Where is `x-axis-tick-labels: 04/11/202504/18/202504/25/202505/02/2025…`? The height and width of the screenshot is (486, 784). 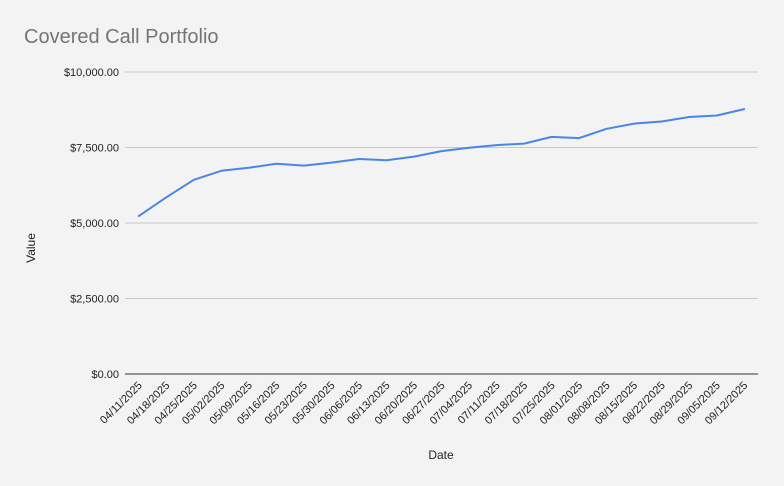
x-axis-tick-labels: 04/11/202504/18/202504/25/202505/02/2025… is located at coordinates (424, 403).